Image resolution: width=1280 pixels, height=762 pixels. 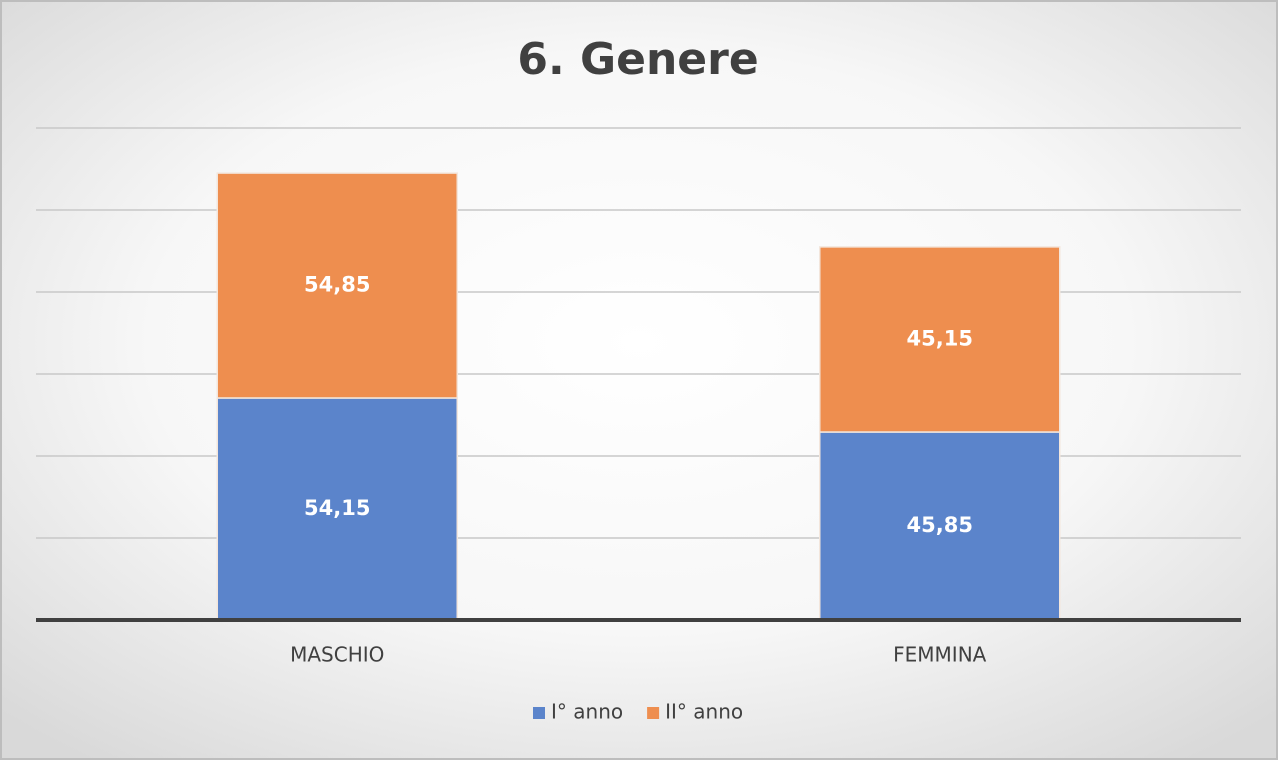 I want to click on legend-label: II° anno, so click(x=704, y=712).